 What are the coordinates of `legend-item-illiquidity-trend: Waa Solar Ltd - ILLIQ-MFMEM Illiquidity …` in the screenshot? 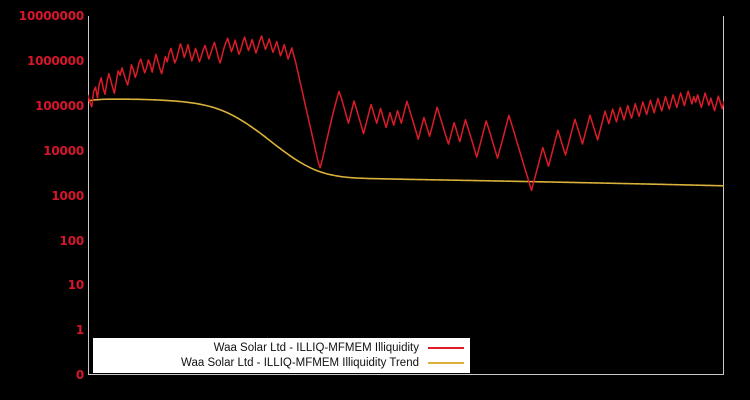 It's located at (278, 363).